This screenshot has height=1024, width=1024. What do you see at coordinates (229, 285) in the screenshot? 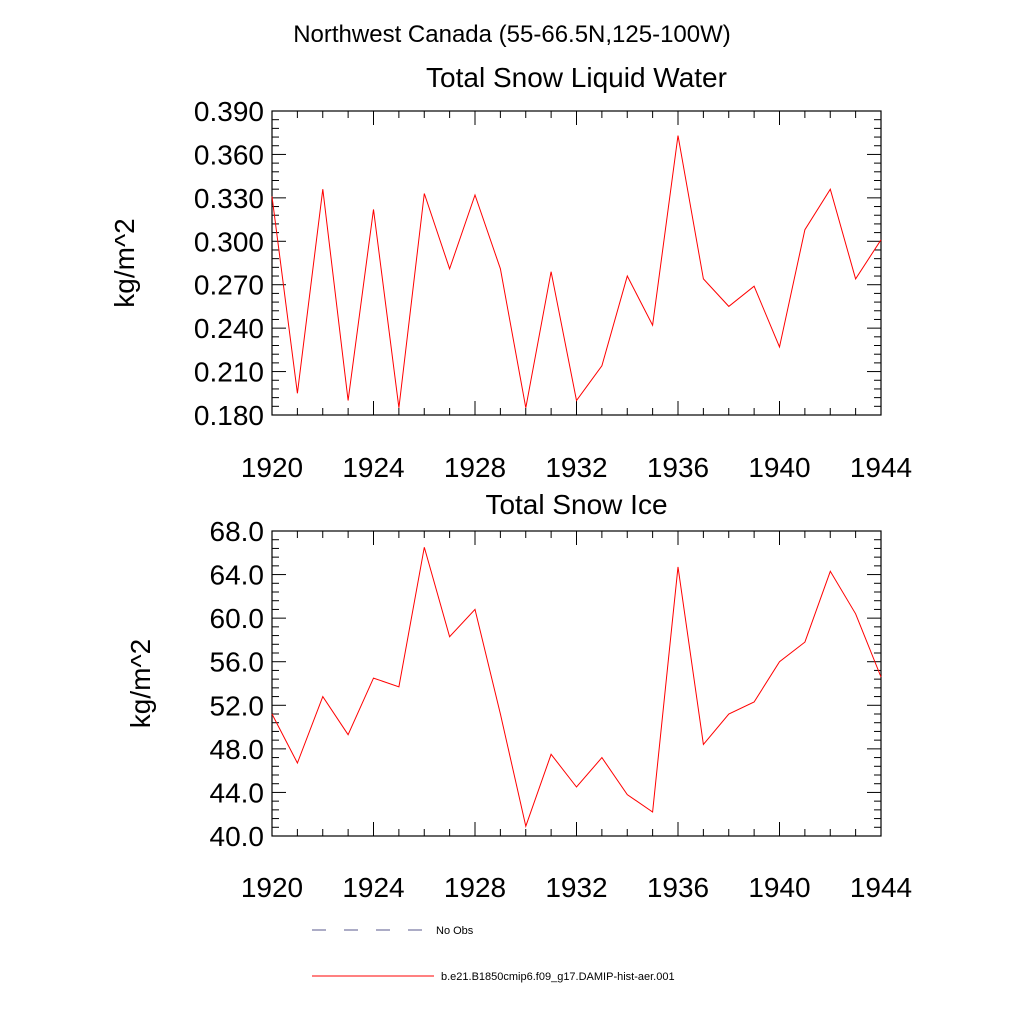
I see `y-tick-label: 0.270` at bounding box center [229, 285].